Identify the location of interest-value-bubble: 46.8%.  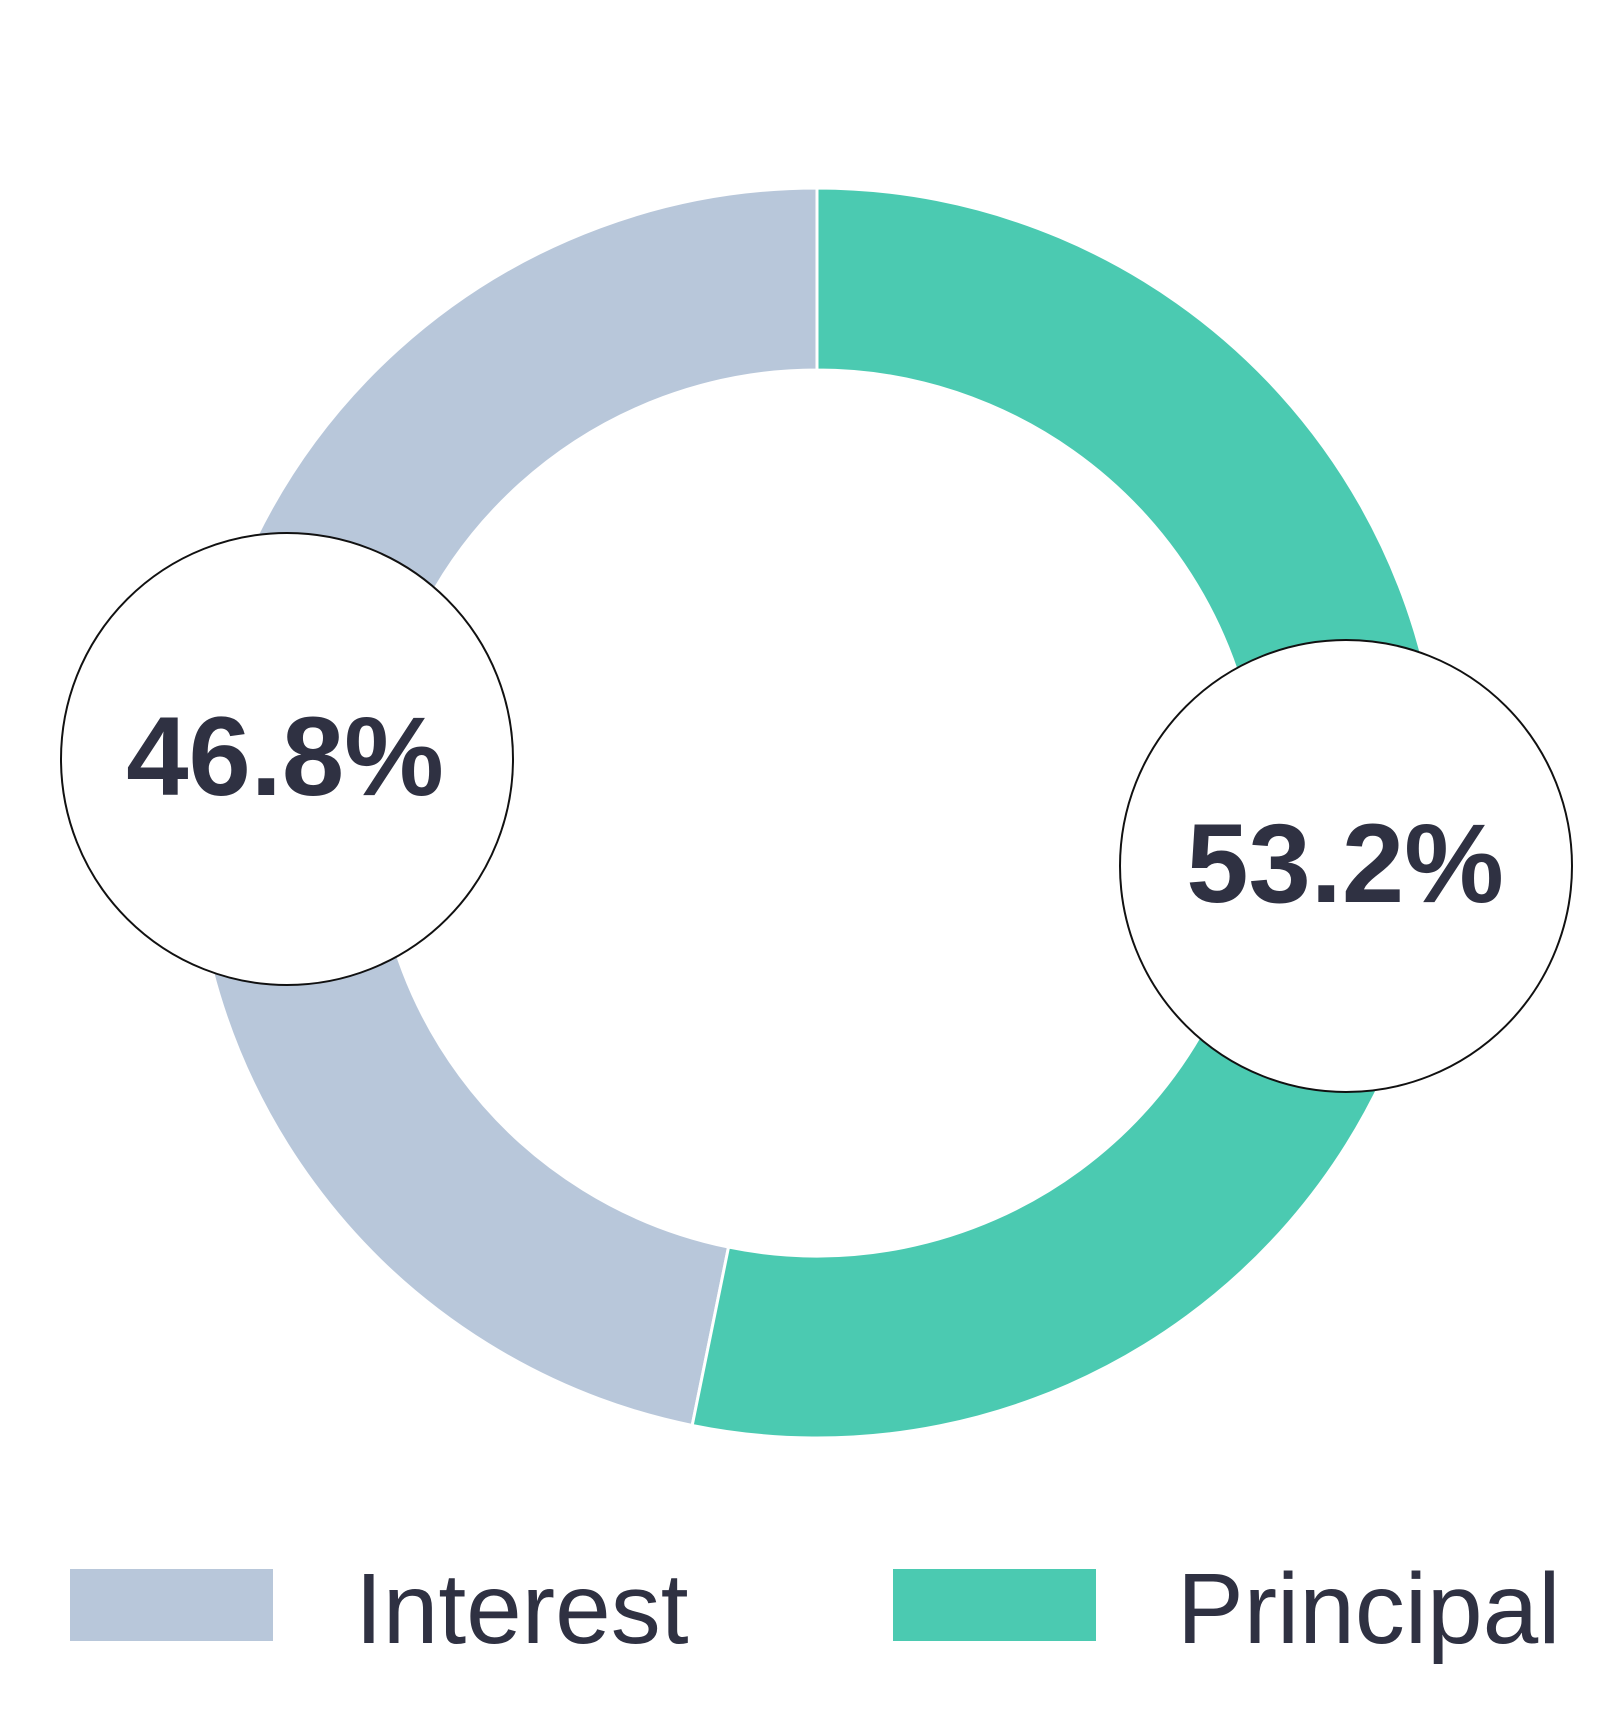
(287, 759).